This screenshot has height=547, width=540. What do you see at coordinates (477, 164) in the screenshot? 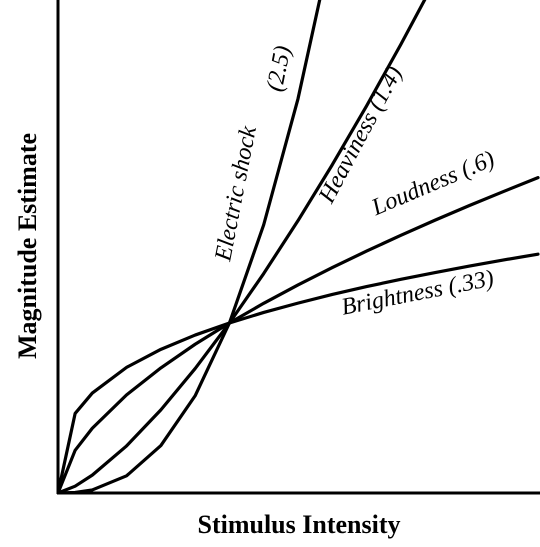
I see `series-exponent: (.6)` at bounding box center [477, 164].